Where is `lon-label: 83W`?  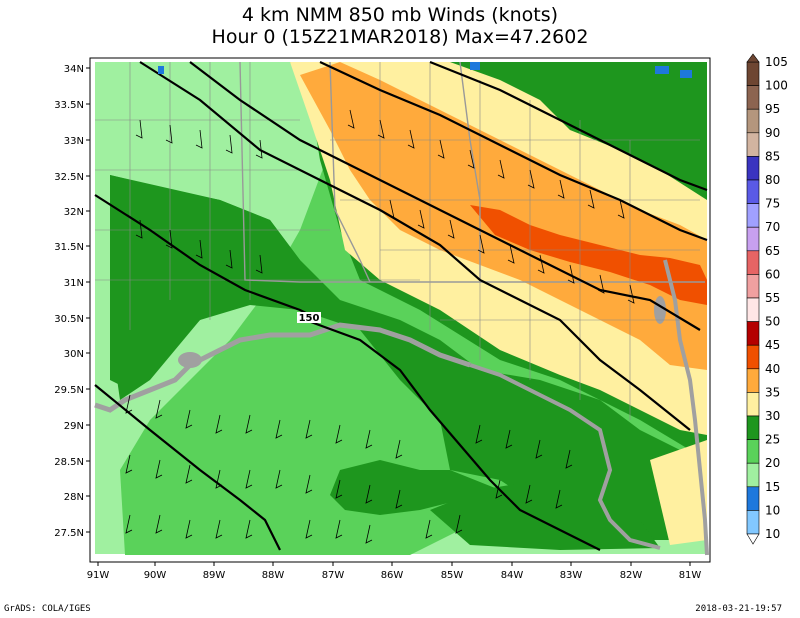
lon-label: 83W is located at coordinates (571, 575).